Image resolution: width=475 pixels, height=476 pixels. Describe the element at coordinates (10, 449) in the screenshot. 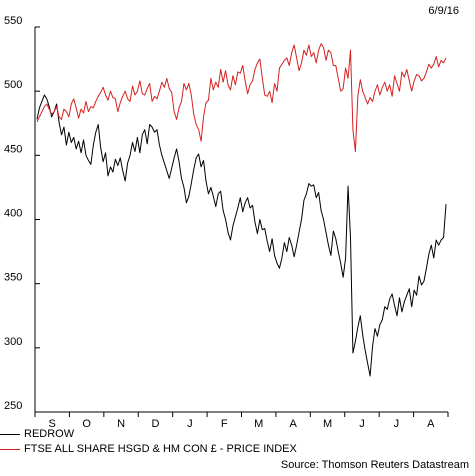

I see `legend-swatch-ftse` at that location.